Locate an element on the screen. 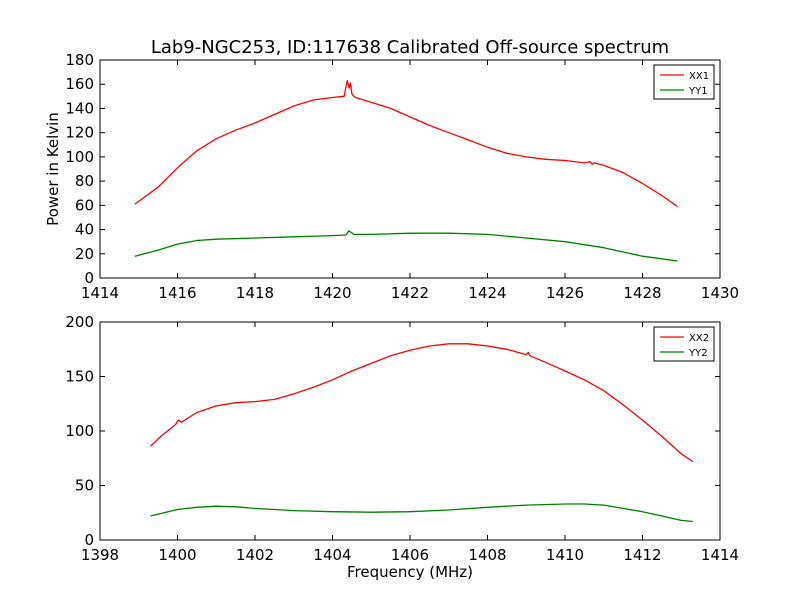  x-tick-label: 1410 is located at coordinates (565, 555).